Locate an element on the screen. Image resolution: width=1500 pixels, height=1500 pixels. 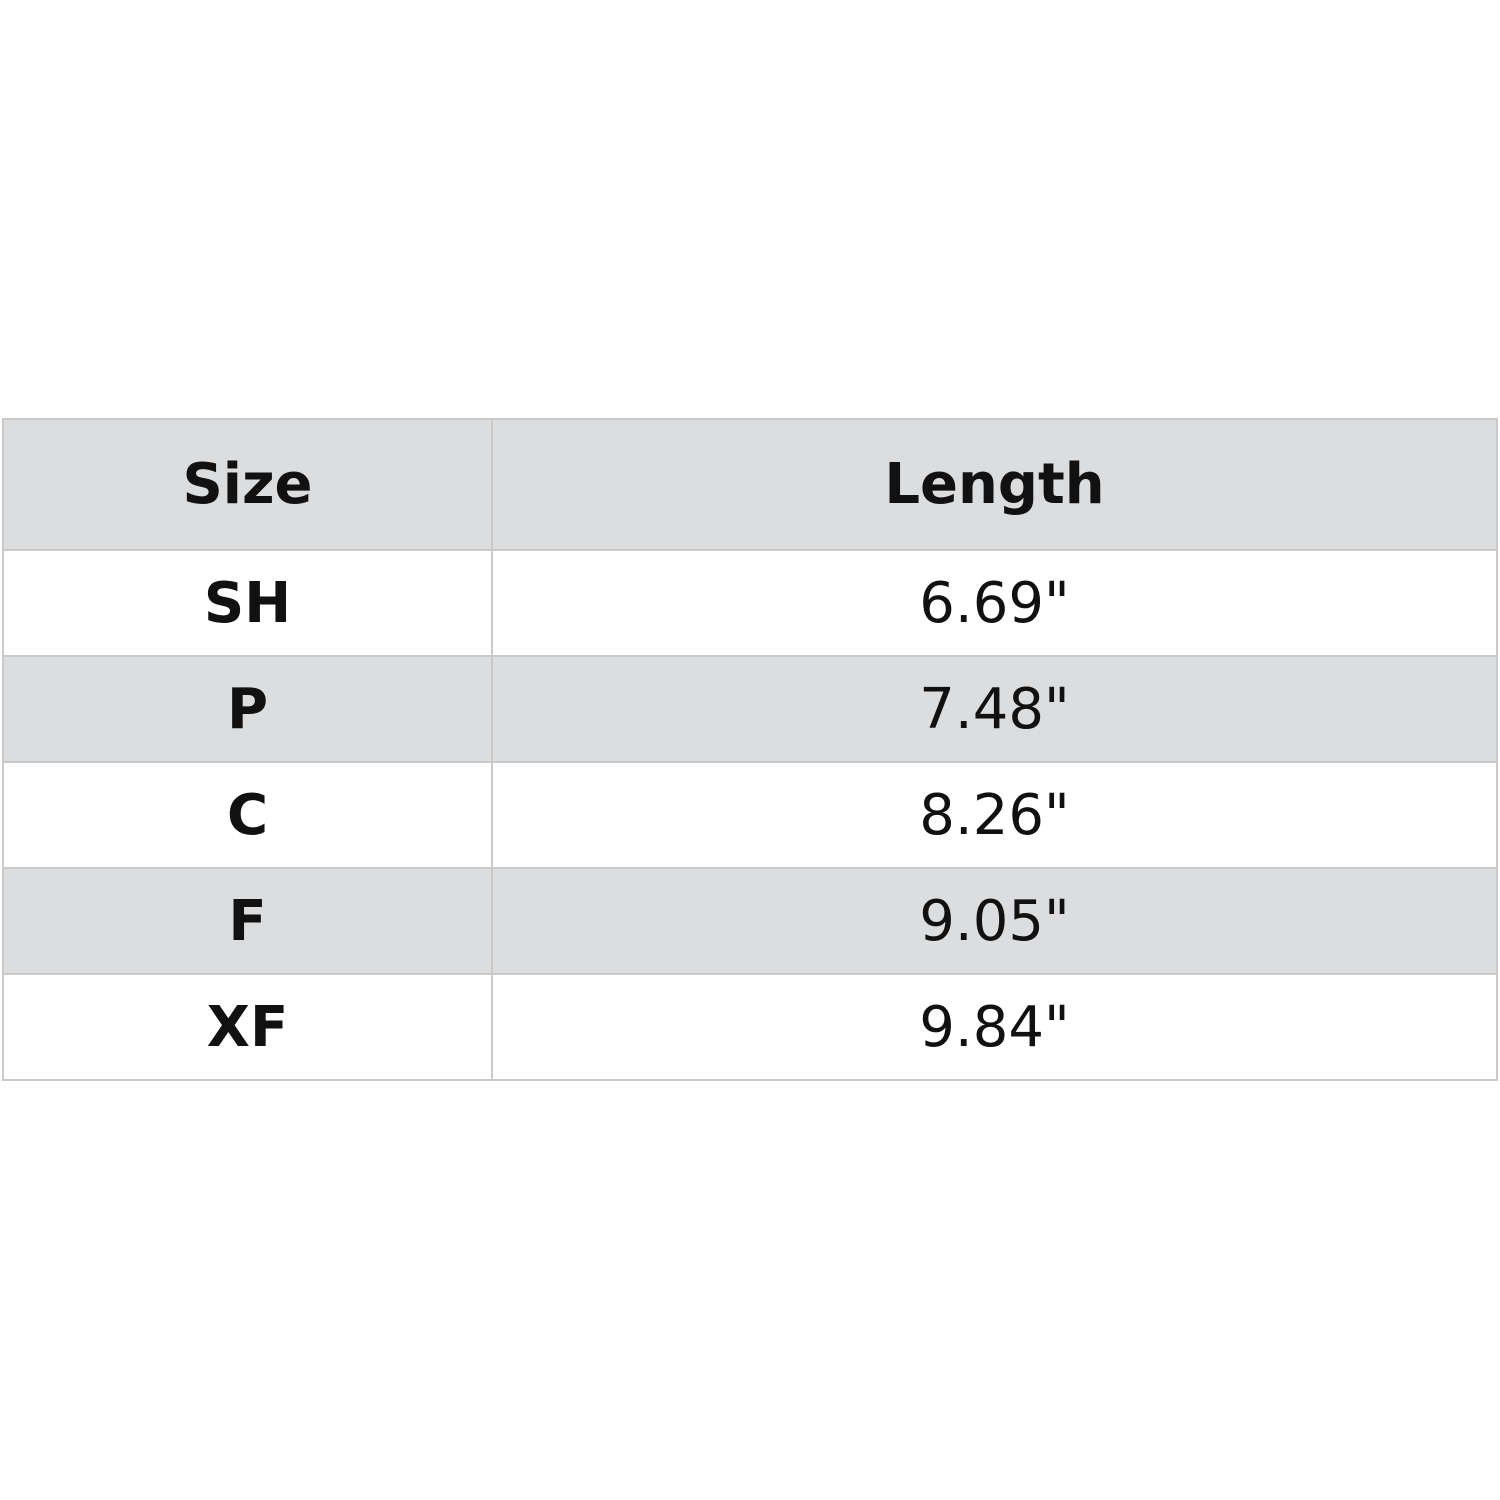
size-cell: F is located at coordinates (247, 921).